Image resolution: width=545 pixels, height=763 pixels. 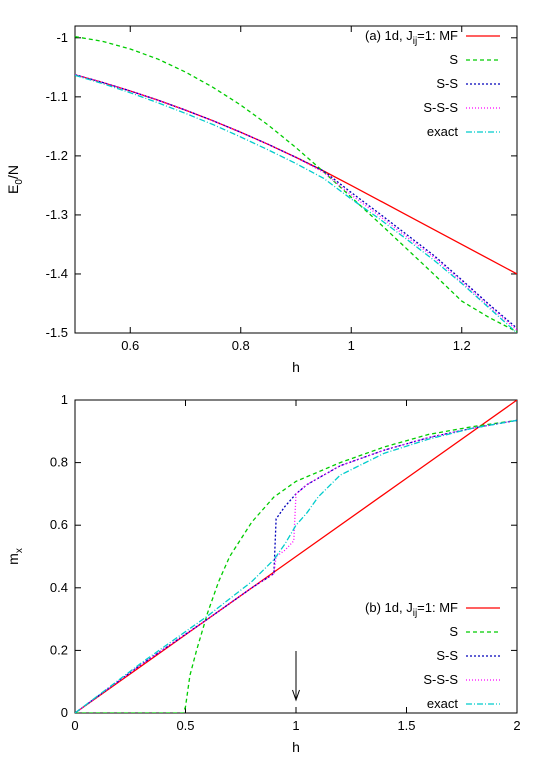 I want to click on y-tick-label: 0.2, so click(x=59, y=649).